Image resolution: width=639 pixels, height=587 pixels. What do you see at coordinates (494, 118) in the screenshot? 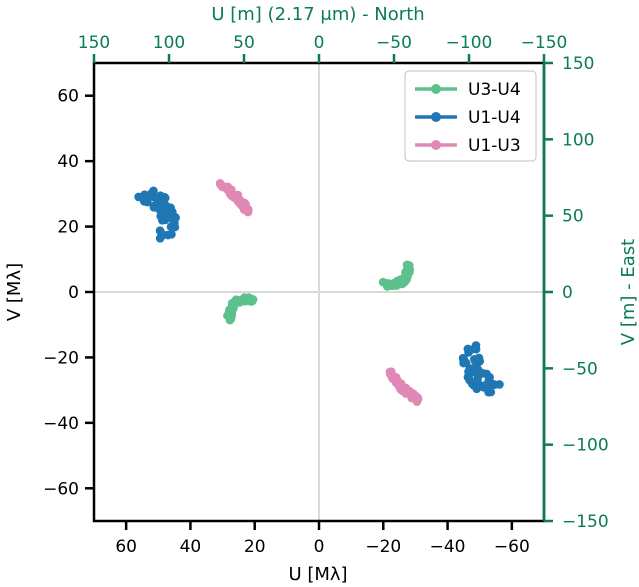
I see `legend-label: U1-U4` at bounding box center [494, 118].